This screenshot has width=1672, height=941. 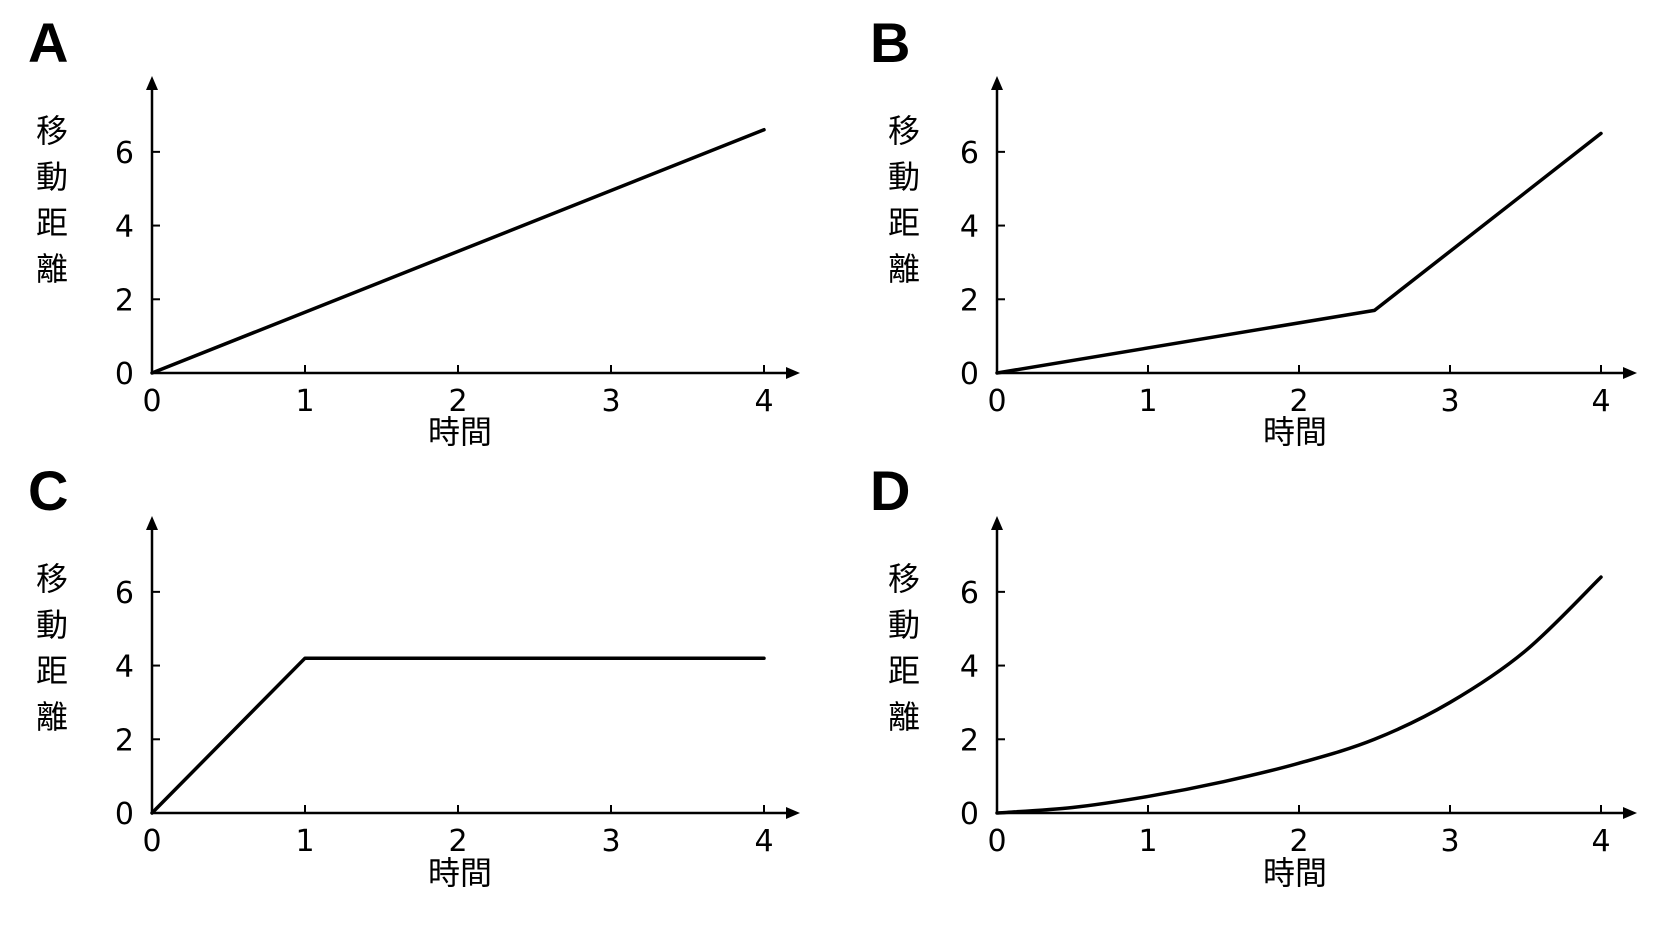 What do you see at coordinates (48, 490) in the screenshot?
I see `panel-label: C` at bounding box center [48, 490].